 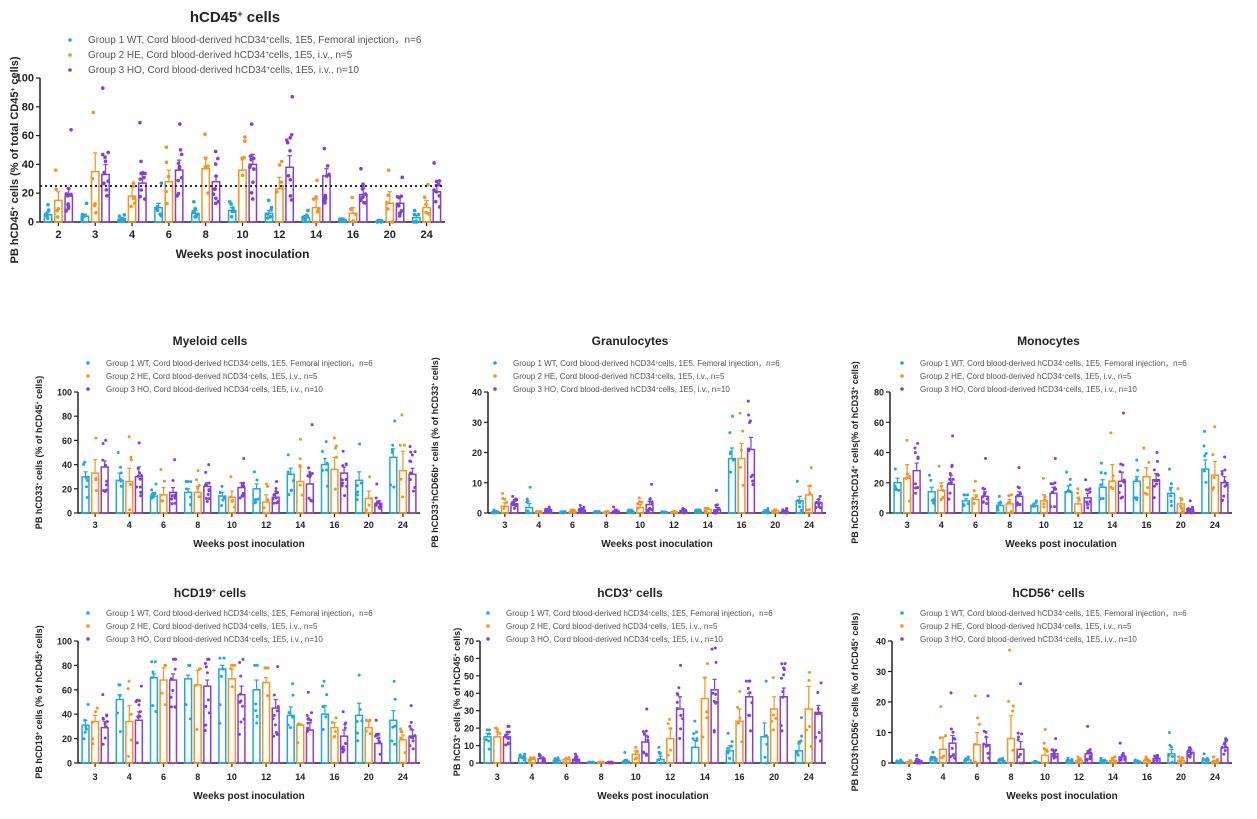 I want to click on x-tick-label: 3, so click(x=95, y=777).